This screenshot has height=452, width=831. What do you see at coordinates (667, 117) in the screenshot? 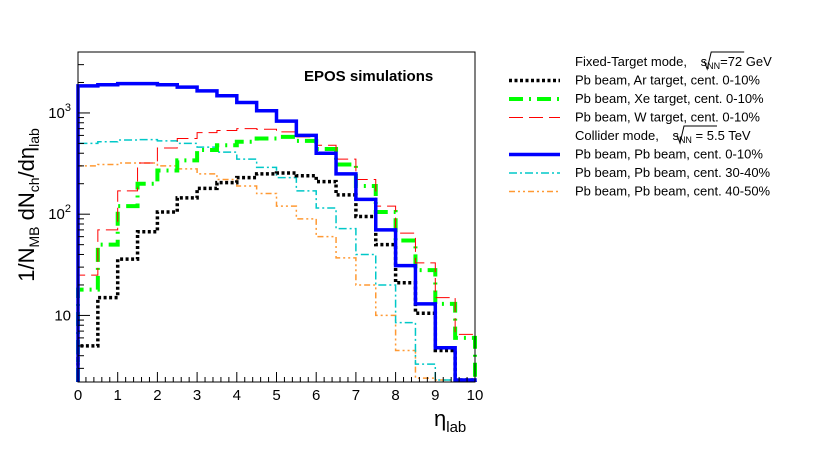
I see `legend-label: Pb beam, W target, cent. 0-10%` at bounding box center [667, 117].